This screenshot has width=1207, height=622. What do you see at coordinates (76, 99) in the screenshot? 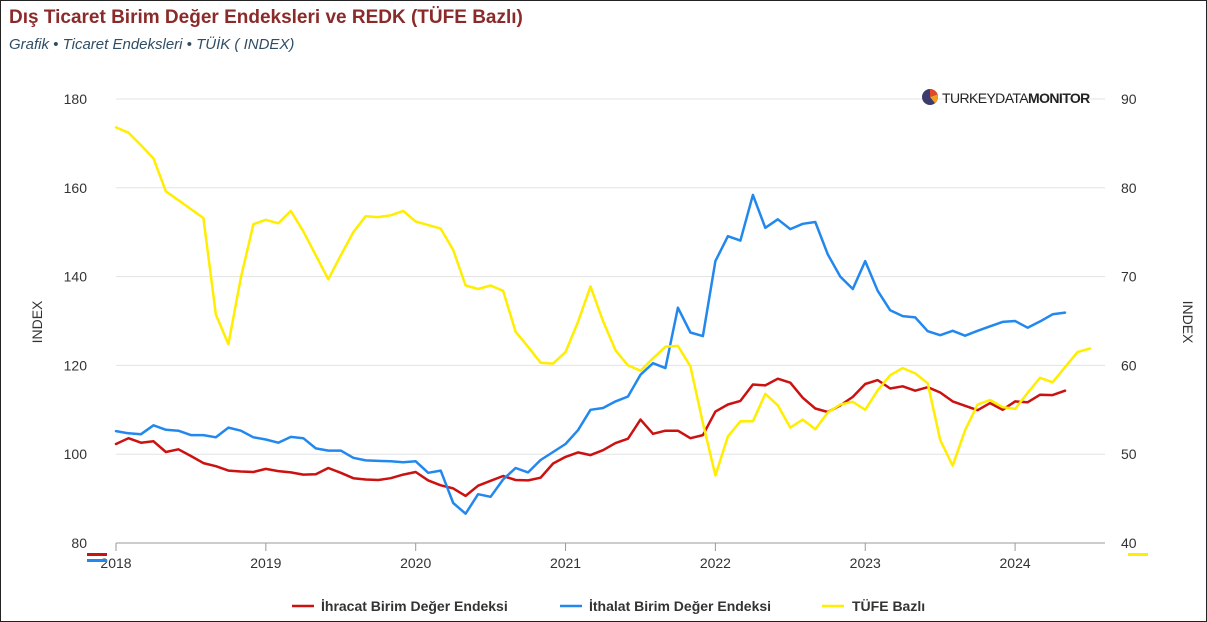
I see `y-tick-label-left: 180` at bounding box center [76, 99].